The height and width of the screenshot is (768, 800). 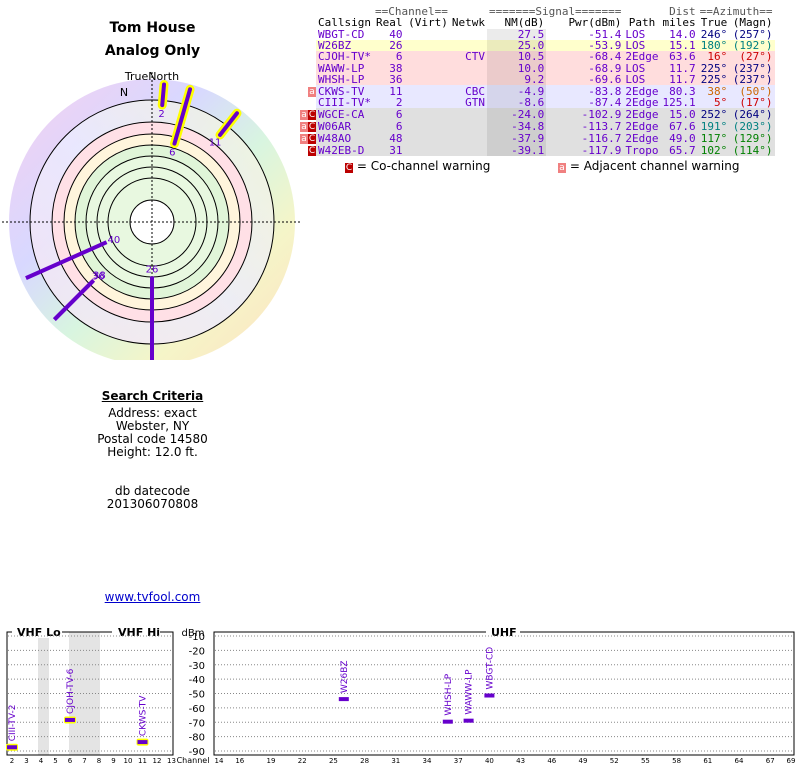 I want to click on uhf-xtick-label: 61, so click(x=707, y=761).